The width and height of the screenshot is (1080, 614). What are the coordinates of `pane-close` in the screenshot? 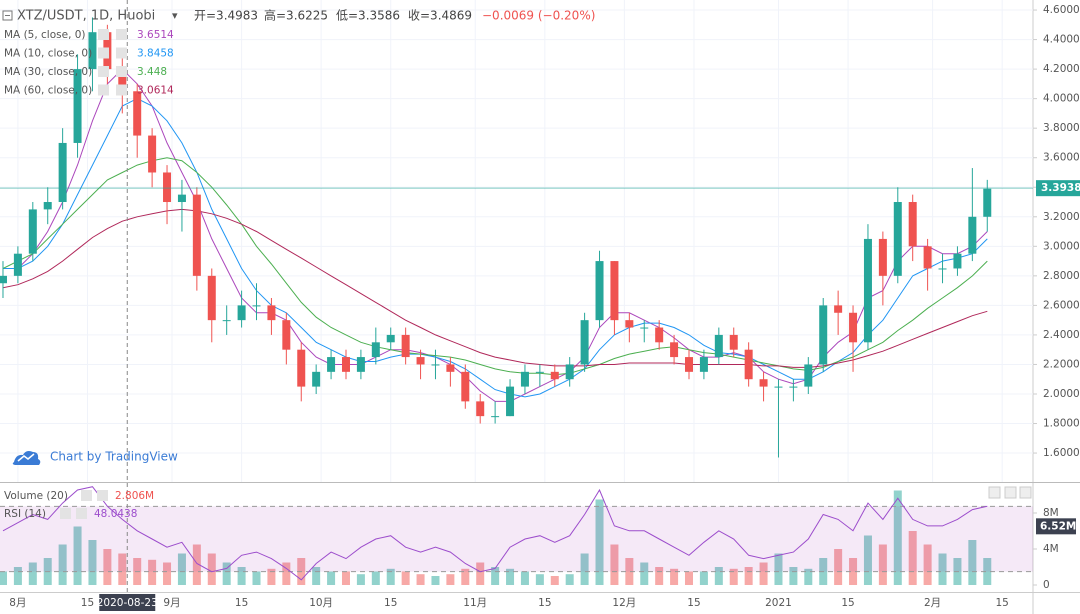 It's located at (1025, 492).